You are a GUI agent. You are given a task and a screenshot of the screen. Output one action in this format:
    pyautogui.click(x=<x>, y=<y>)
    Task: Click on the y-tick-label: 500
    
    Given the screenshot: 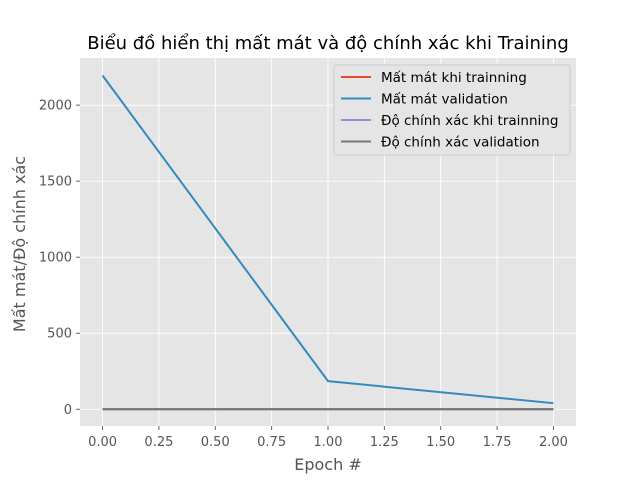 What is the action you would take?
    pyautogui.click(x=59, y=334)
    